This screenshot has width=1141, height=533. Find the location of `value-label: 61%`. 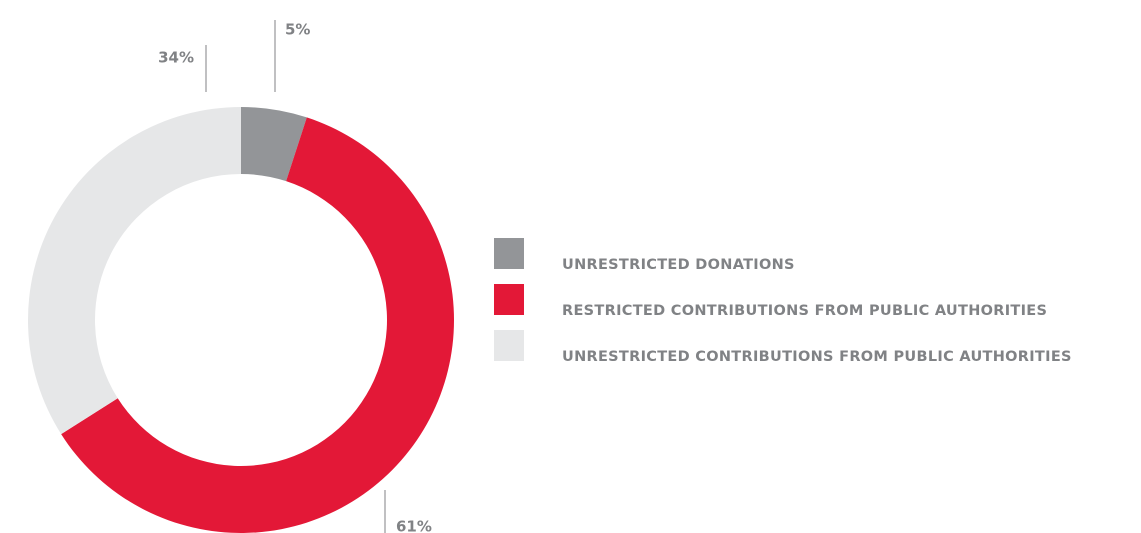

value-label: 61% is located at coordinates (414, 525).